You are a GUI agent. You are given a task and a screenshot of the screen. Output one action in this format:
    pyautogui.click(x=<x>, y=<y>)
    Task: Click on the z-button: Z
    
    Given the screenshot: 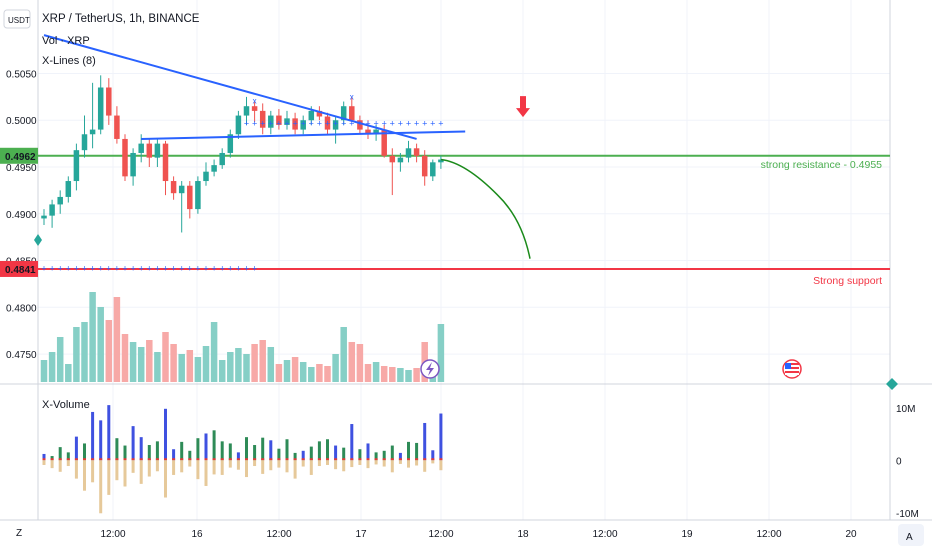 What is the action you would take?
    pyautogui.click(x=19, y=533)
    